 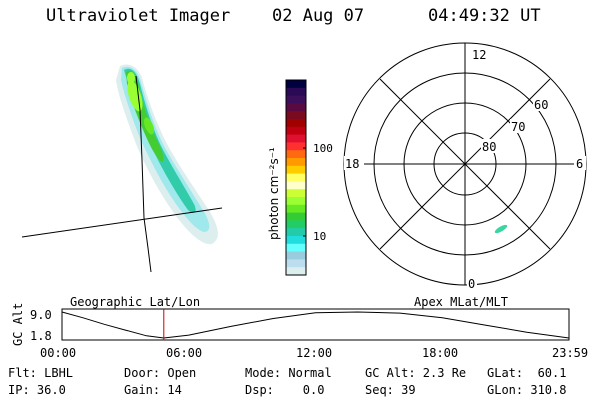 I want to click on time-label: 04:49:32 UT, so click(x=484, y=16).